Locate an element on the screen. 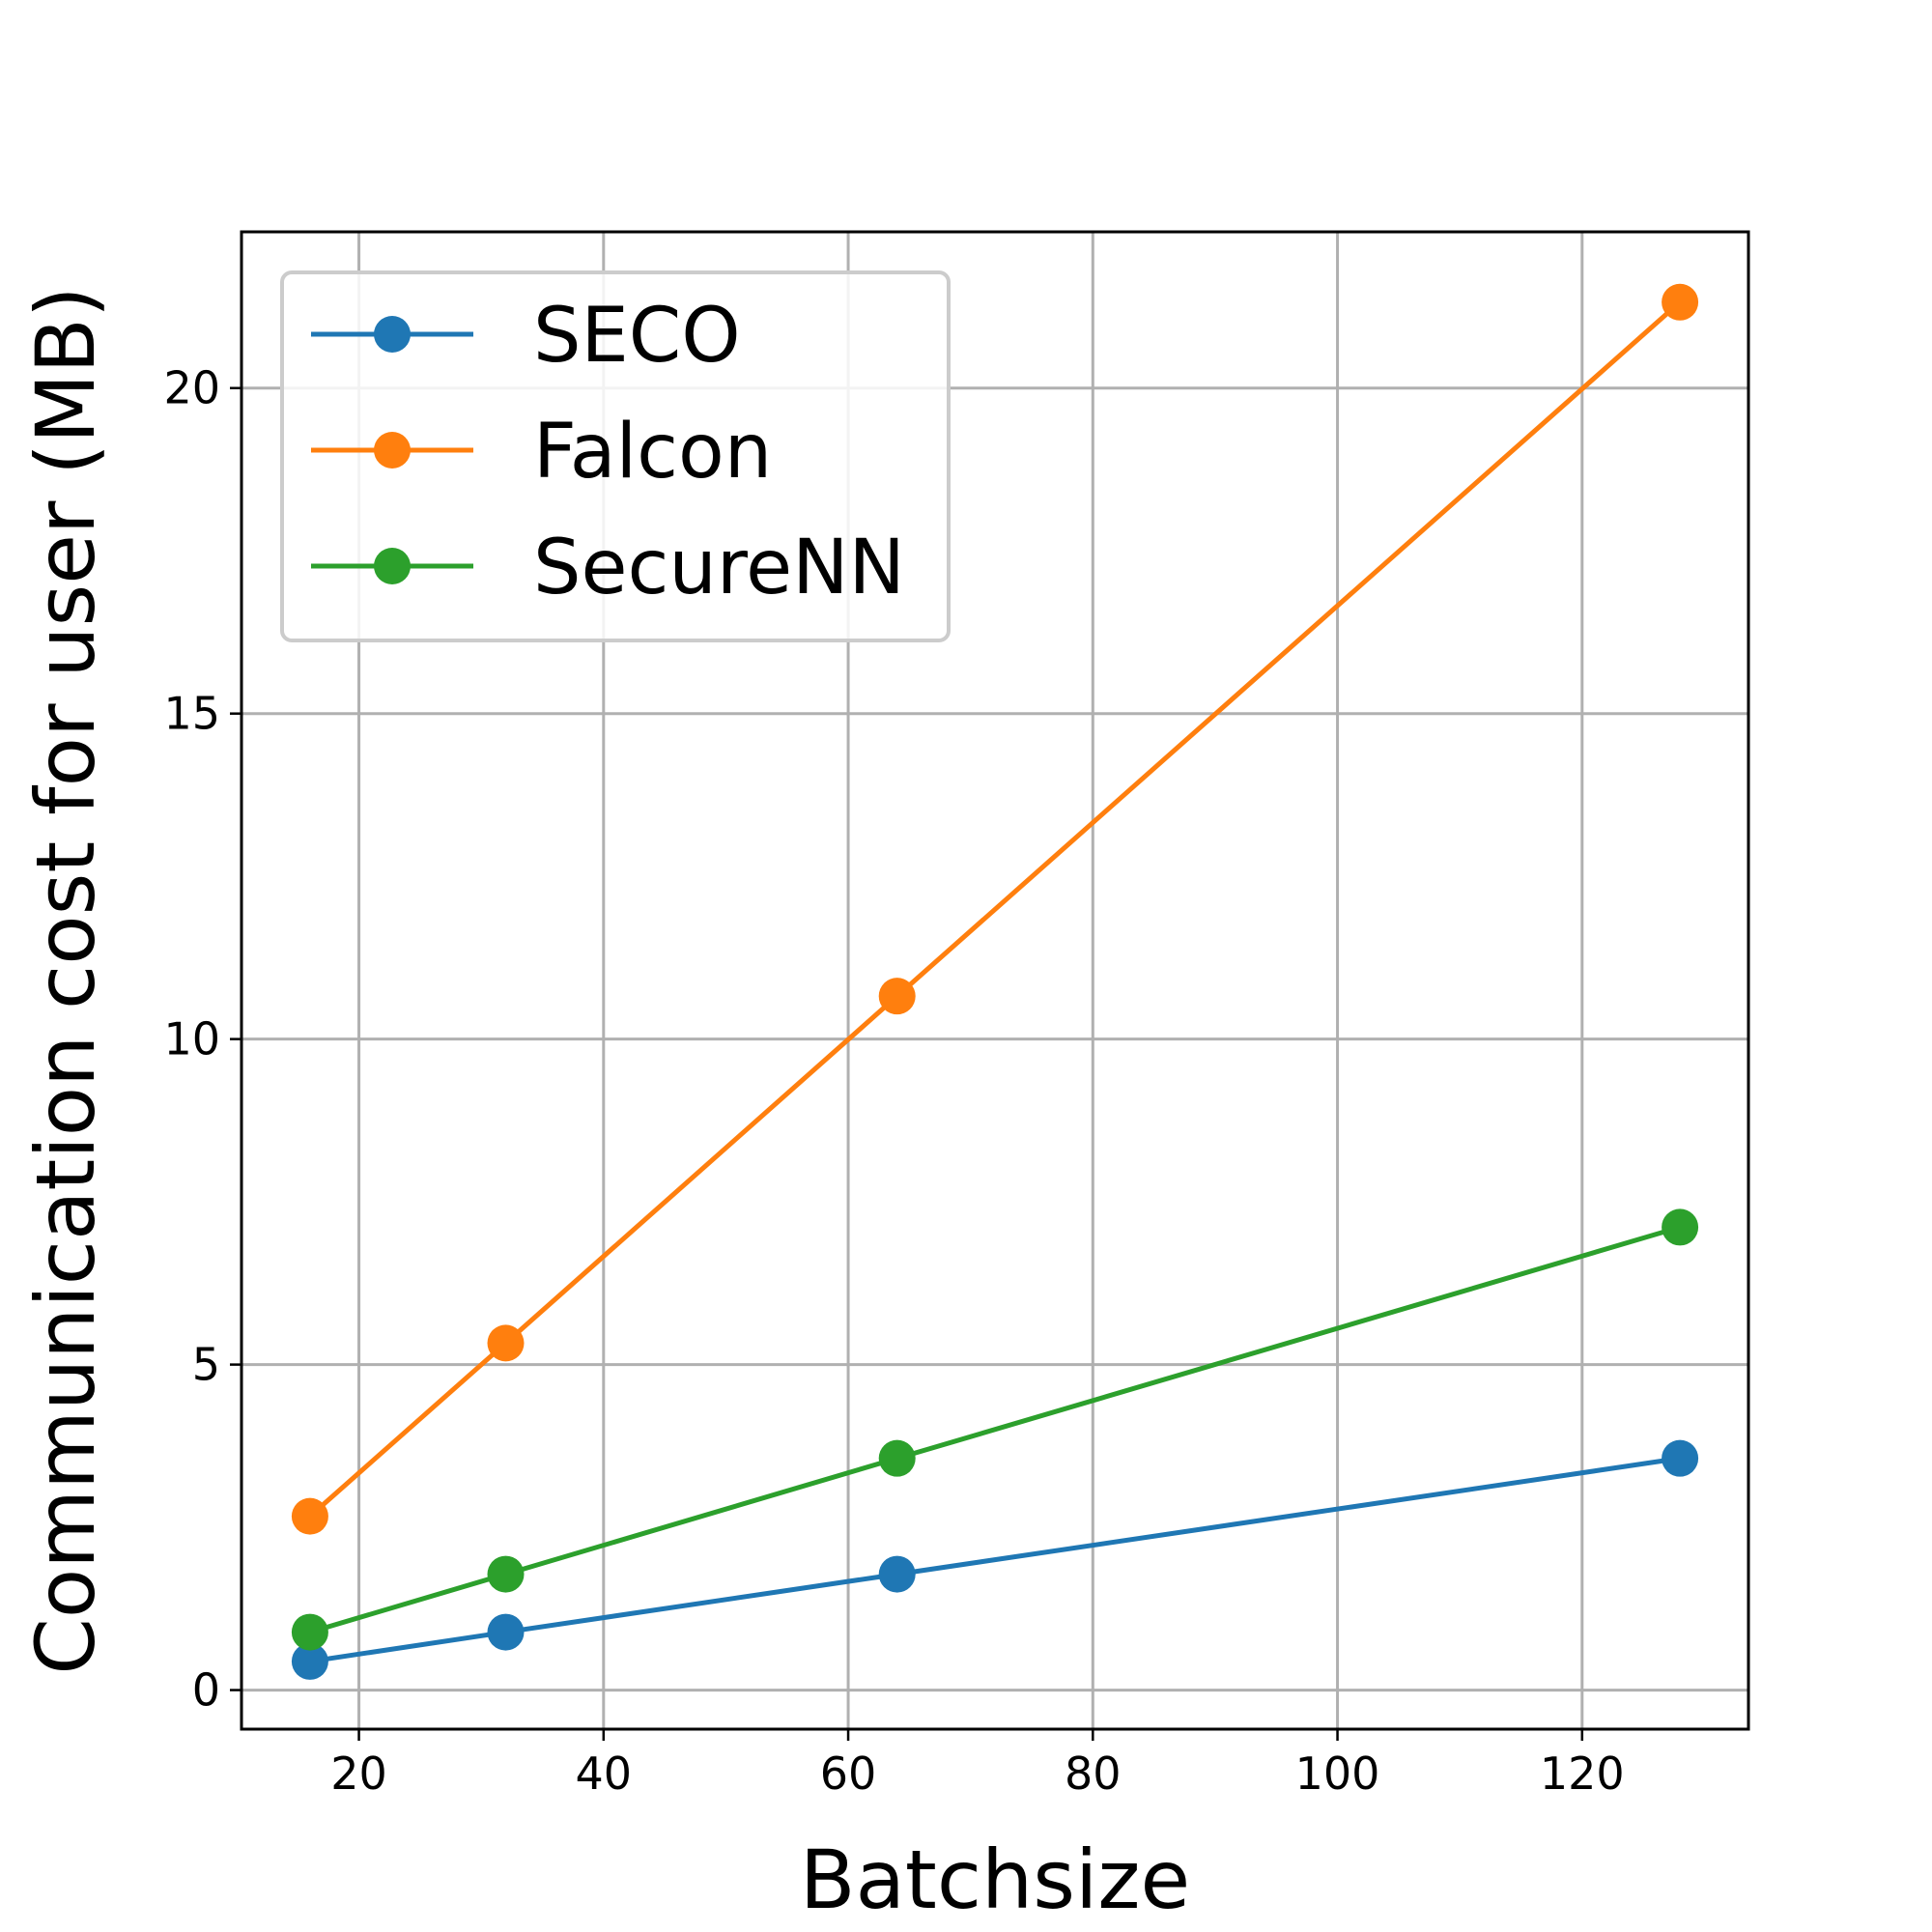 This screenshot has height=1932, width=1932. legend-label-securenn: SecureNN is located at coordinates (719, 568).